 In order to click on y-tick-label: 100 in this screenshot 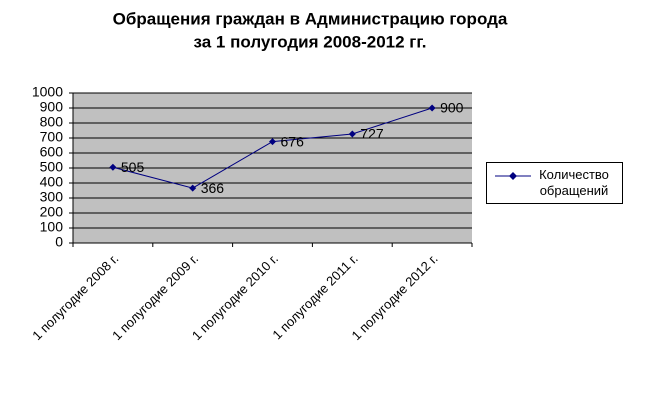, I will do `click(52, 227)`.